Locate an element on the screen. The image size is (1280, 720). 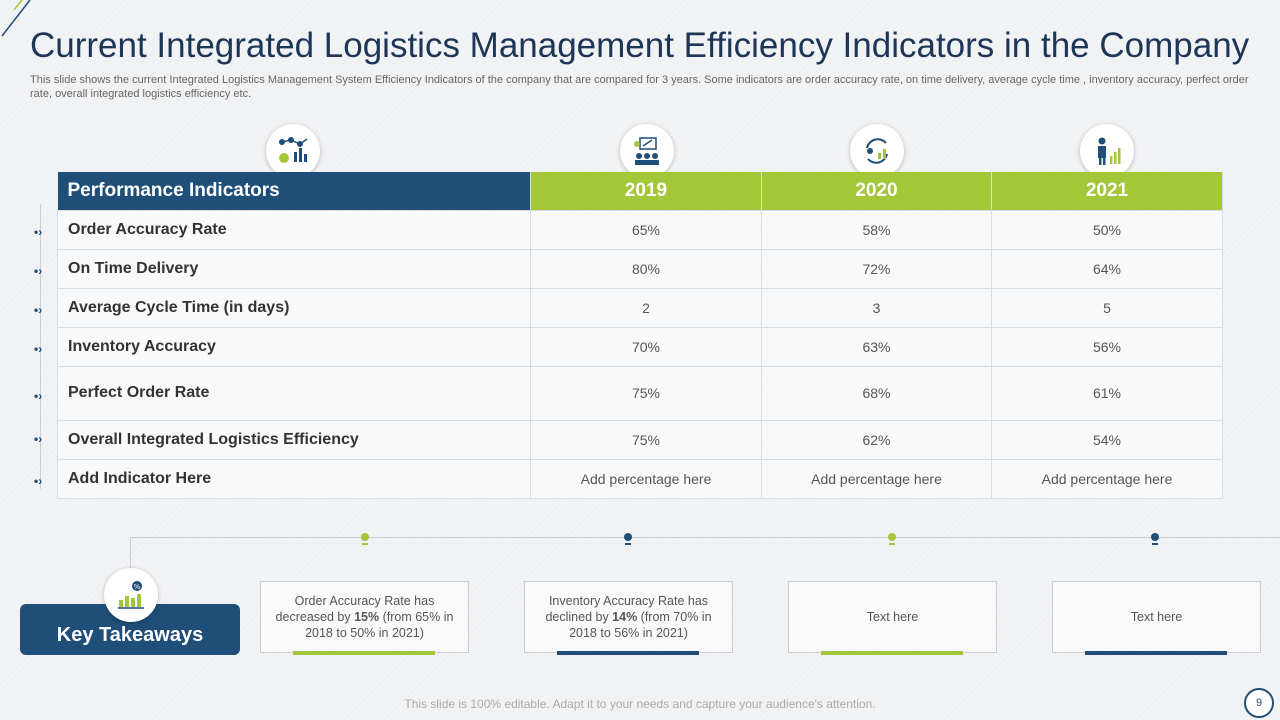
table-row: On Time Delivery 80% 72% 64% is located at coordinates (640, 268).